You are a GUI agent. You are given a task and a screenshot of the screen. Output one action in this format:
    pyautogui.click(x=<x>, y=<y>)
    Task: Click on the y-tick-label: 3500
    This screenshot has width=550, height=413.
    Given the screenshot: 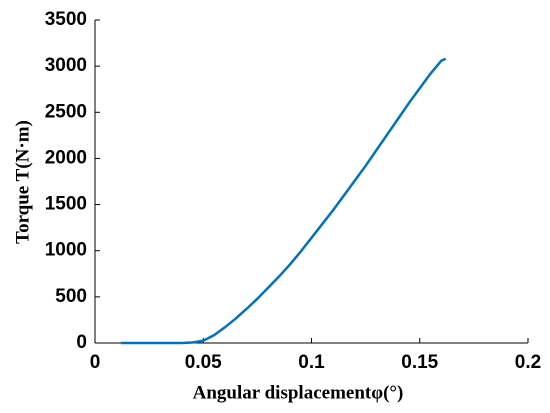 What is the action you would take?
    pyautogui.click(x=66, y=19)
    